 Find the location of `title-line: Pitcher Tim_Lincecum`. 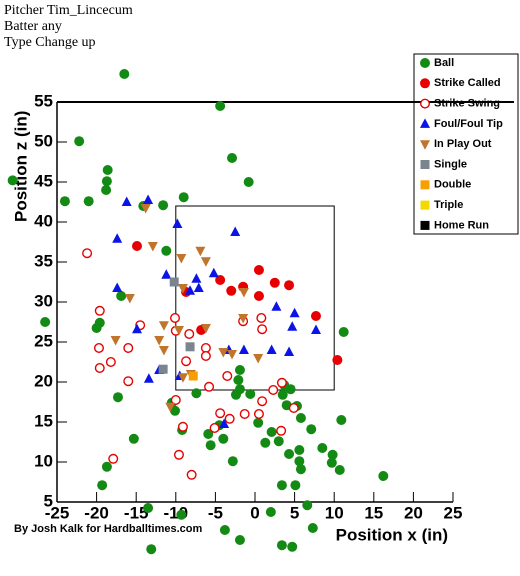

title-line: Pitcher Tim_Lincecum is located at coordinates (68, 10).